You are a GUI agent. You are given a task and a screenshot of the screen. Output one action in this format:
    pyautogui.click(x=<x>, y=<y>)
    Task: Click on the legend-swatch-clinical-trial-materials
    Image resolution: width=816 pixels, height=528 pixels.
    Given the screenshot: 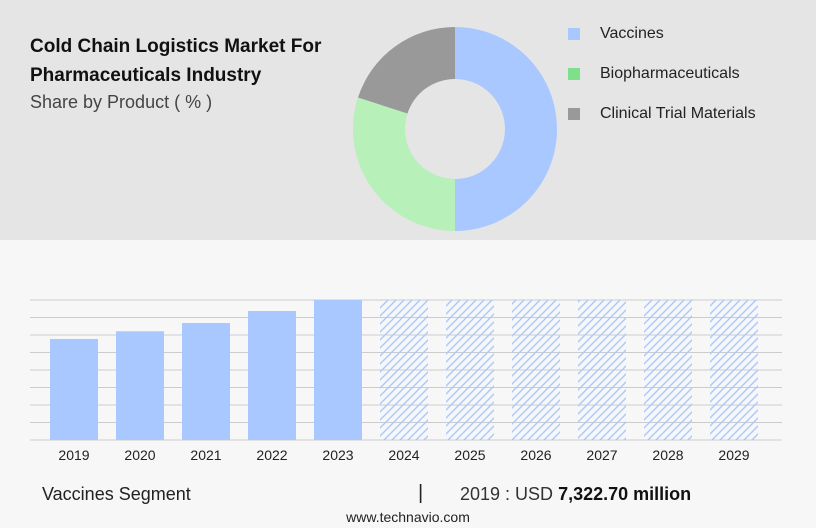 What is the action you would take?
    pyautogui.click(x=574, y=114)
    